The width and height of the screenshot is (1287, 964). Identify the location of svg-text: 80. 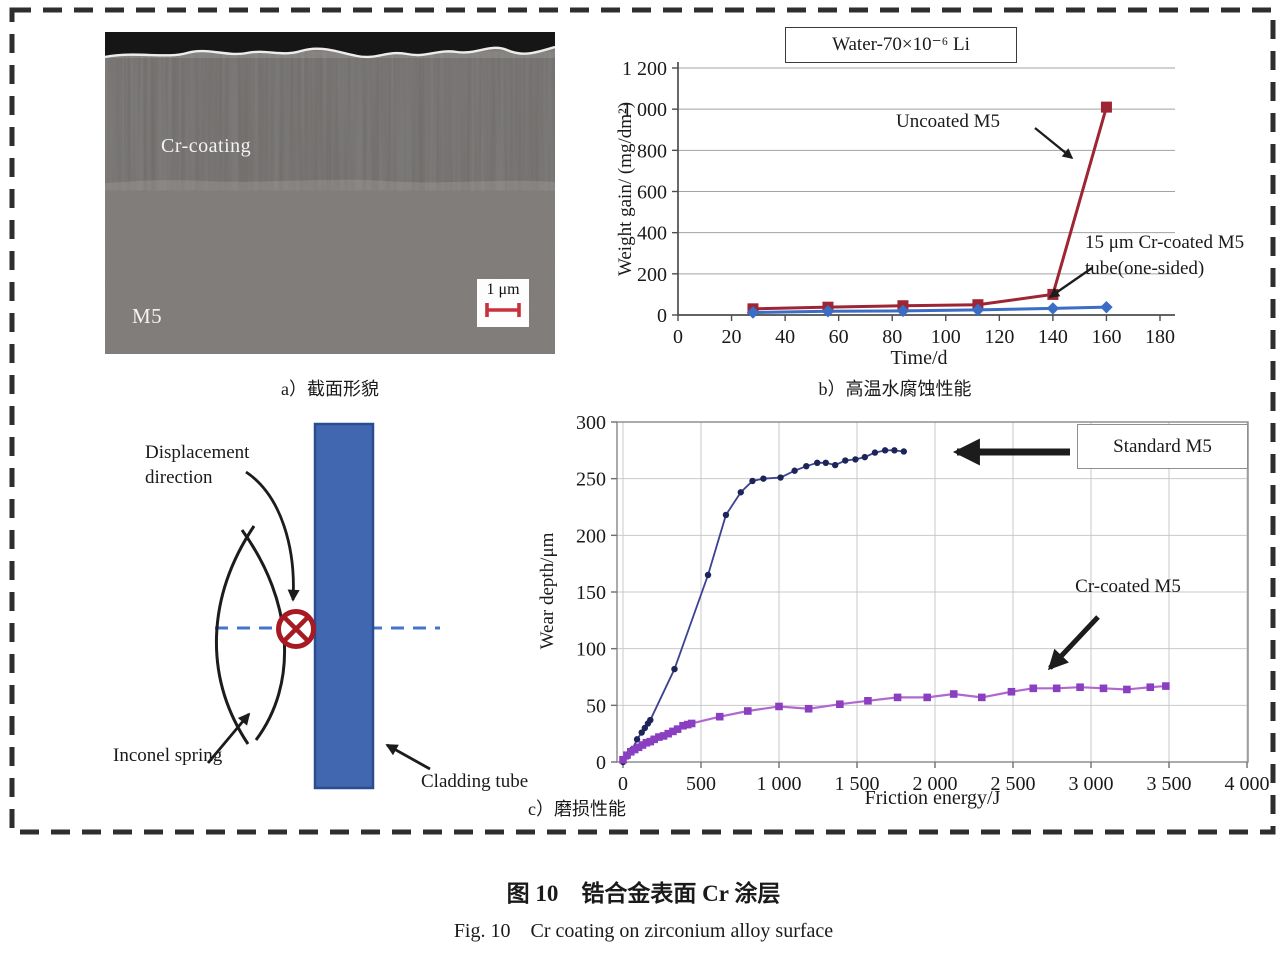
(892, 337).